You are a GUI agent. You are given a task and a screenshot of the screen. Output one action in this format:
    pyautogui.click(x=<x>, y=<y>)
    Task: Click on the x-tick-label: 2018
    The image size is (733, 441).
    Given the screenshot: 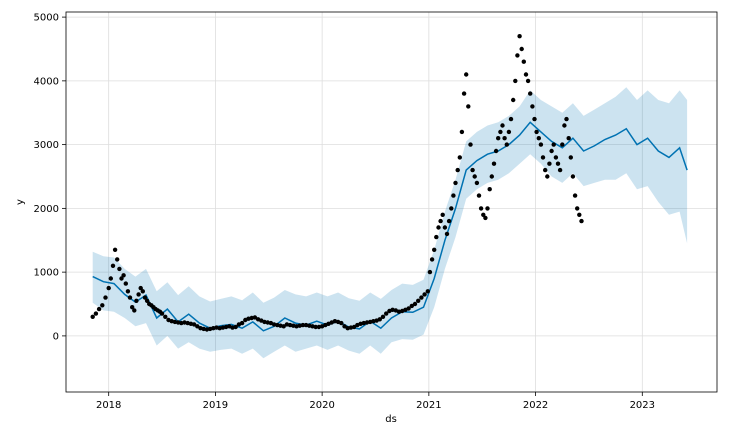 What is the action you would take?
    pyautogui.click(x=108, y=405)
    